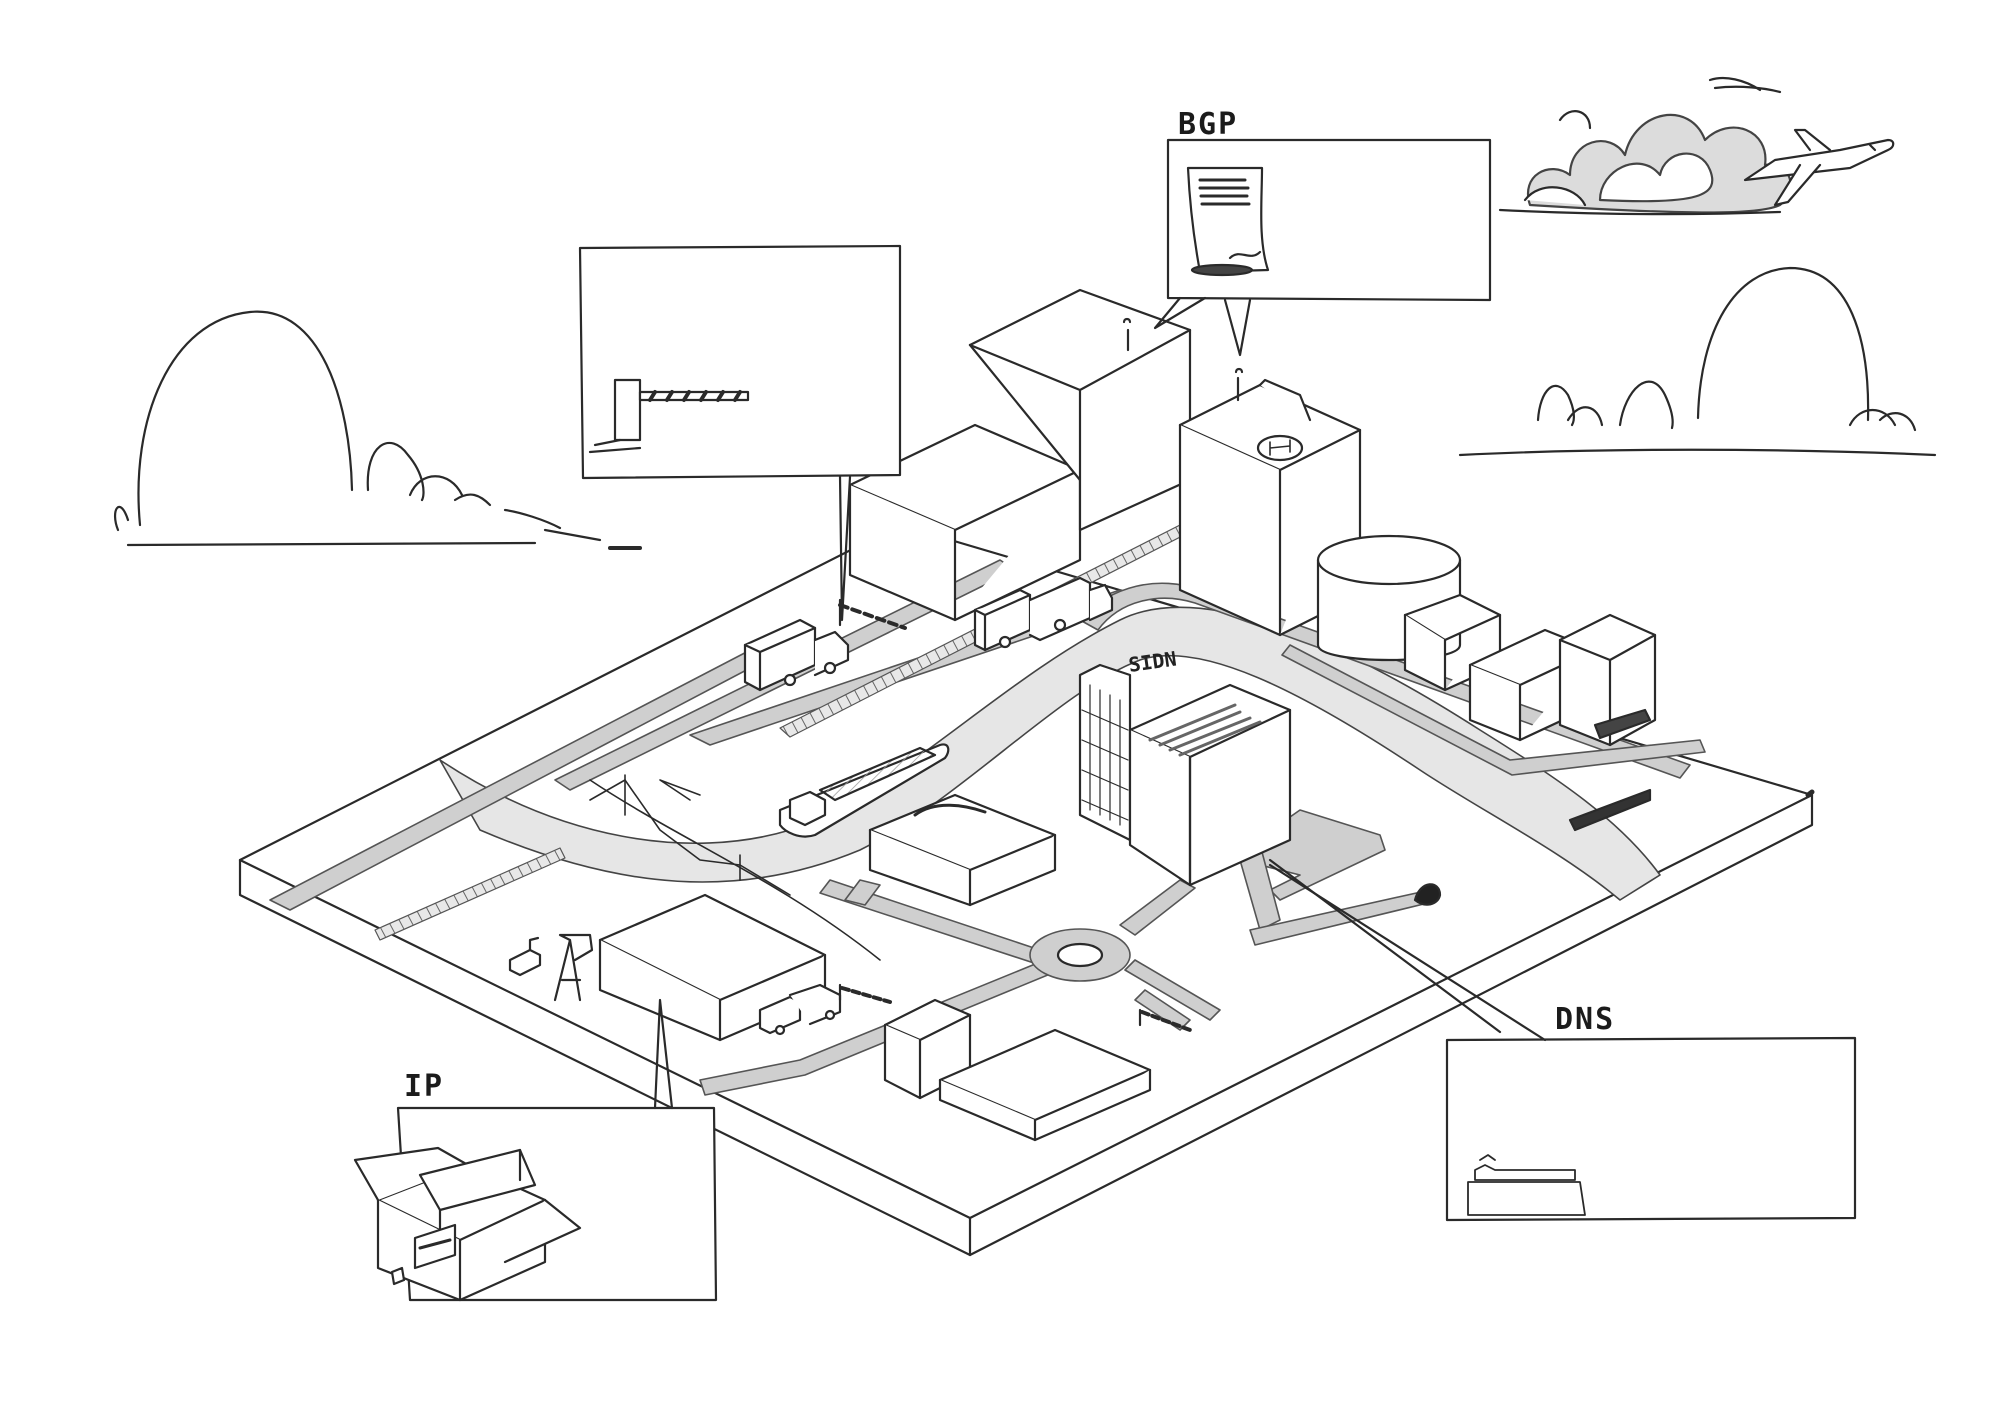  Describe the element at coordinates (1080, 955) in the screenshot. I see `roundabout` at that location.